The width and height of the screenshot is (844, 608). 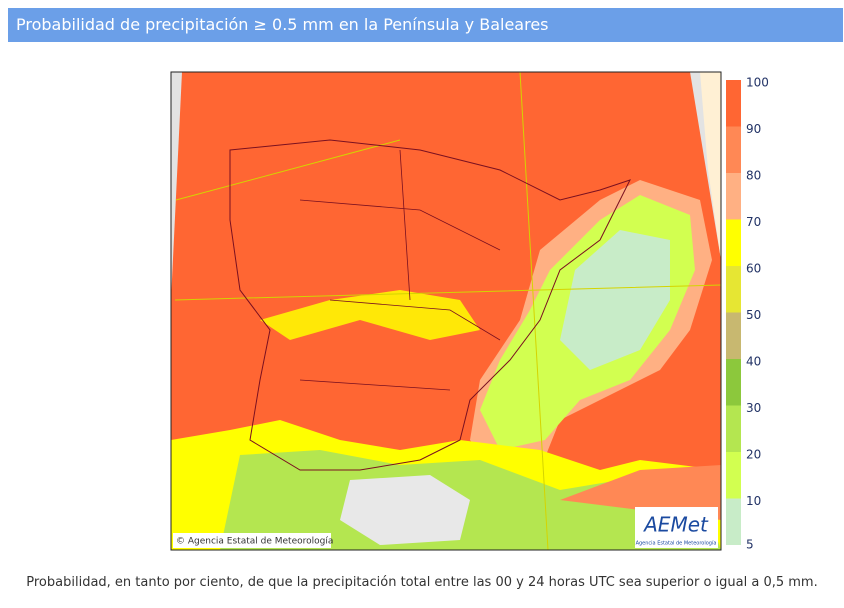 What do you see at coordinates (753, 362) in the screenshot?
I see `legend-label: 40` at bounding box center [753, 362].